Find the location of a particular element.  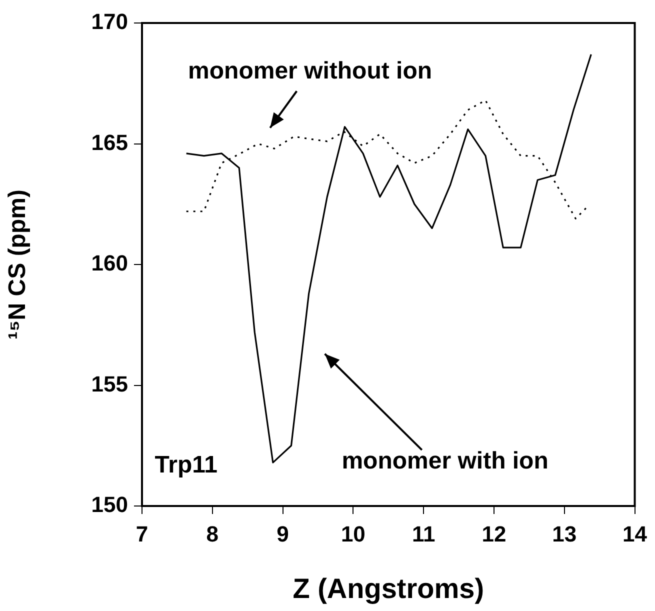

y-tick-label: 155 is located at coordinates (109, 383).